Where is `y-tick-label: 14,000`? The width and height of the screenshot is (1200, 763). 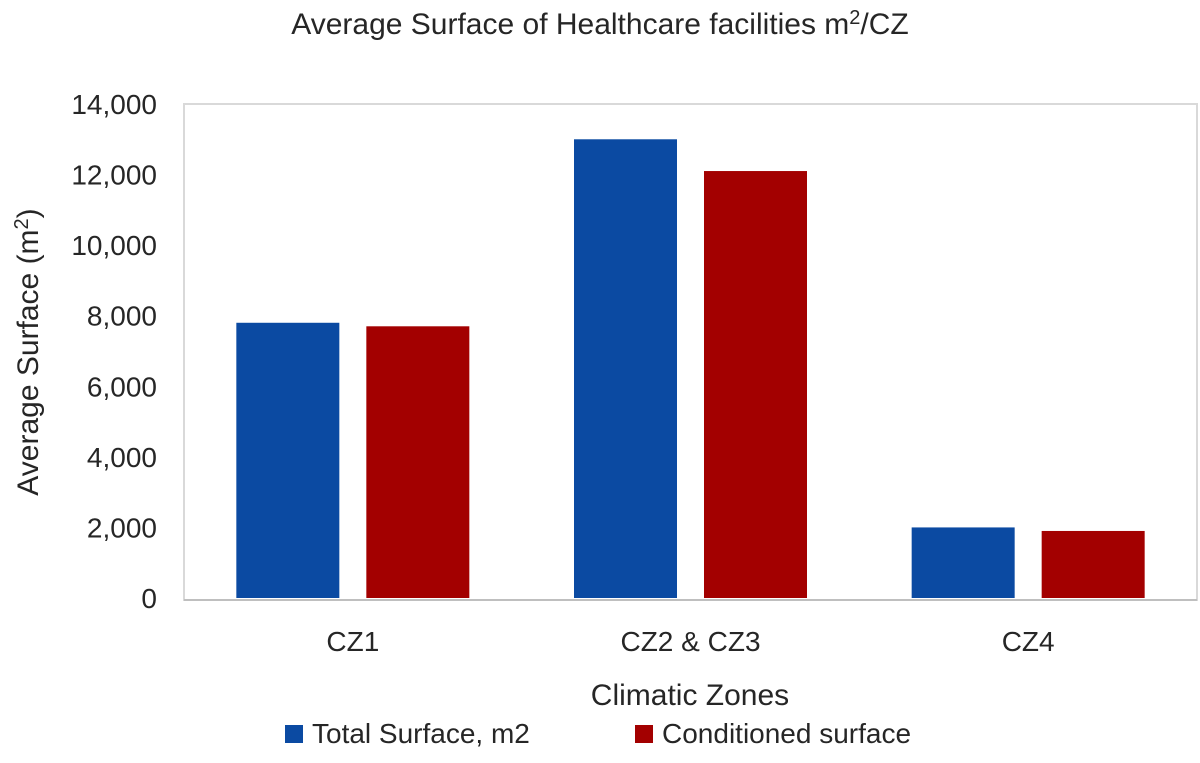 y-tick-label: 14,000 is located at coordinates (114, 104).